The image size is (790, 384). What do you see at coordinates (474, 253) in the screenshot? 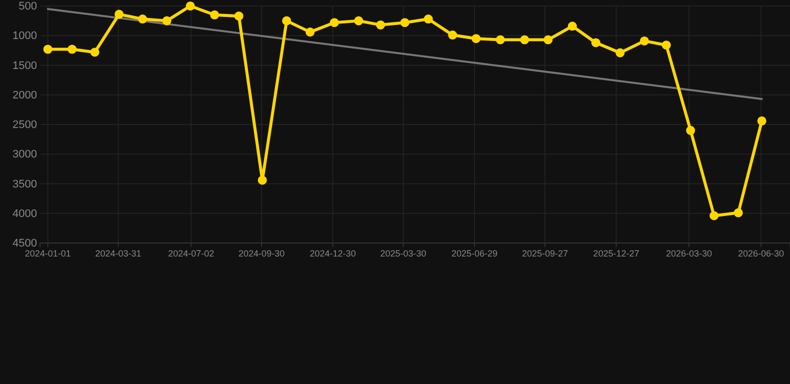
I see `x-tick-label: 2025-06-29` at bounding box center [474, 253].